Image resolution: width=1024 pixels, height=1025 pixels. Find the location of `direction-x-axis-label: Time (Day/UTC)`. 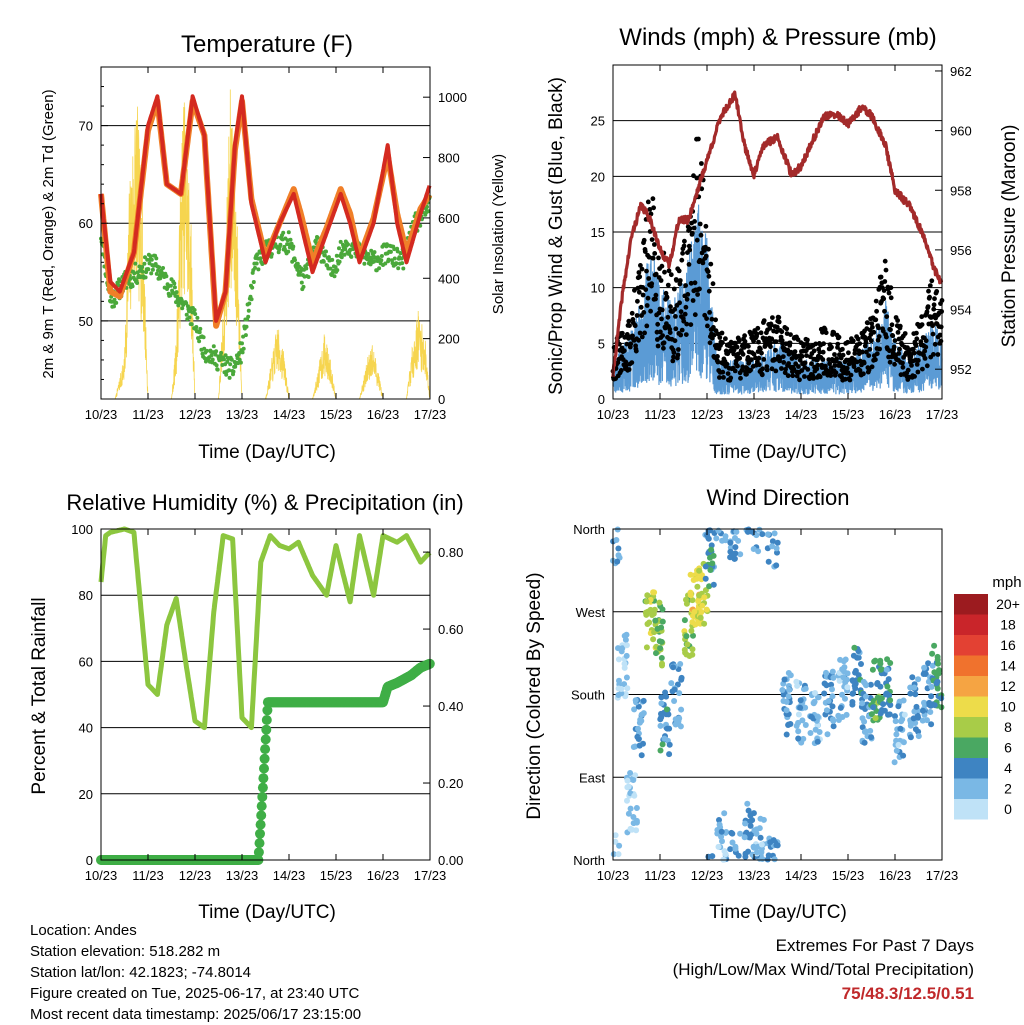

direction-x-axis-label: Time (Day/UTC) is located at coordinates (778, 912).